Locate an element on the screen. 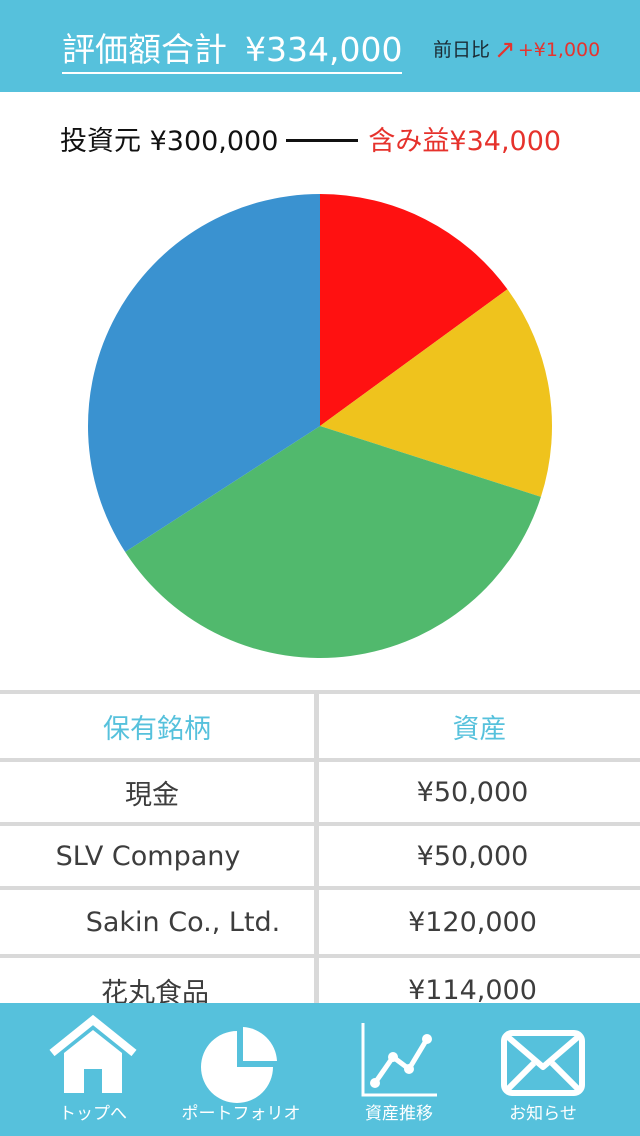  column-header-holding: 保有銘柄 is located at coordinates (157, 729).